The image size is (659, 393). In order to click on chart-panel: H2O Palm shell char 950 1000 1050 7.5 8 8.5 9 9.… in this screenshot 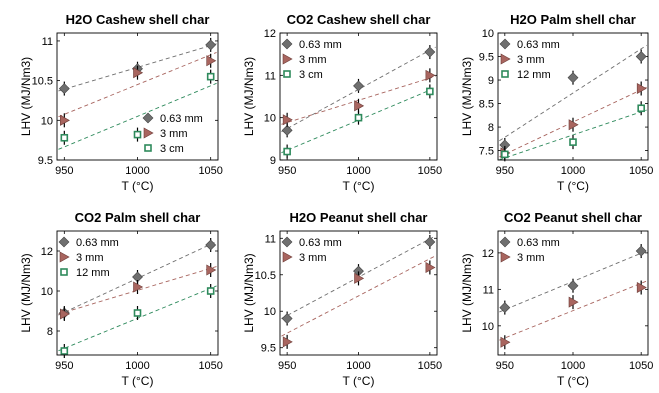, I will do `click(556, 102)`.